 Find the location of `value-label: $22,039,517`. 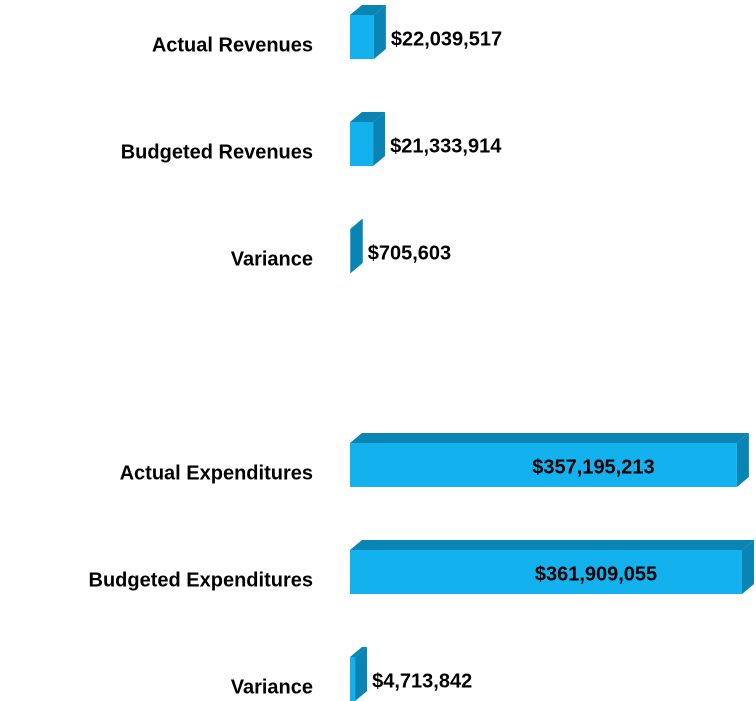

value-label: $22,039,517 is located at coordinates (446, 39).